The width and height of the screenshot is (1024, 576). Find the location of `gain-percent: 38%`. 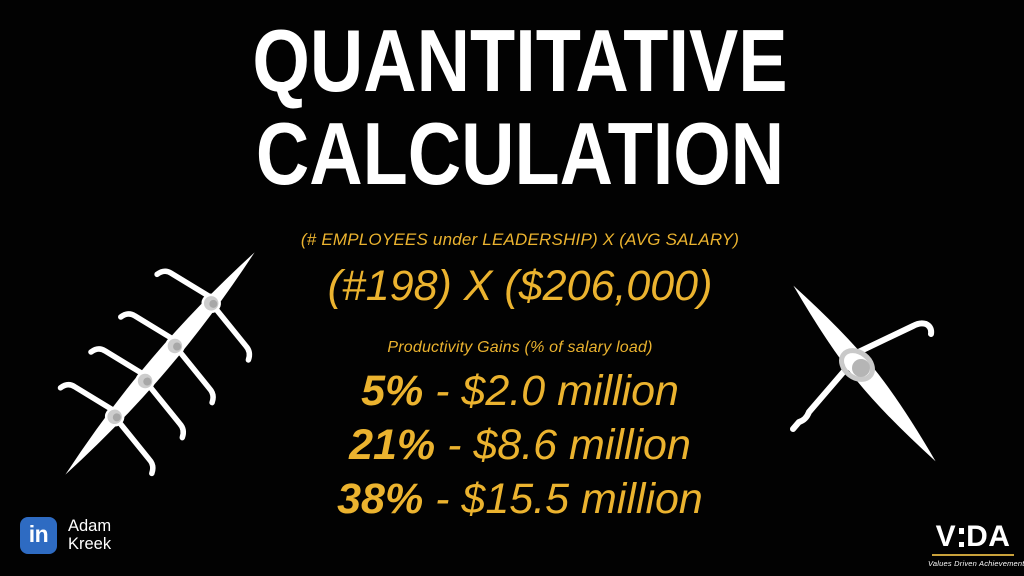

gain-percent: 38% is located at coordinates (380, 499).